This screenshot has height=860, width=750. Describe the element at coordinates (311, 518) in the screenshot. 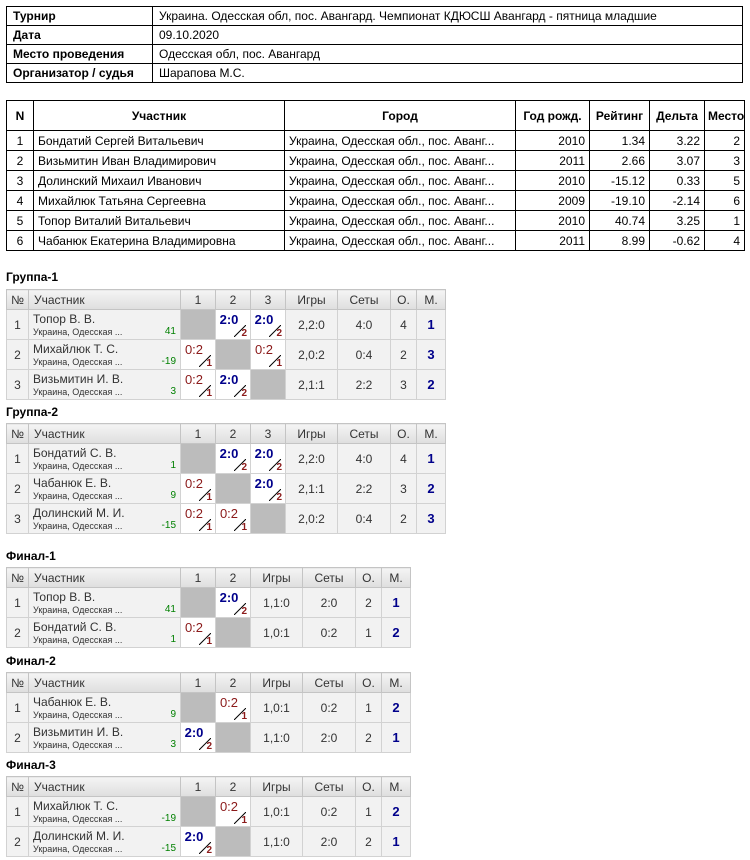

I see `games-cell: 2,0:2` at that location.